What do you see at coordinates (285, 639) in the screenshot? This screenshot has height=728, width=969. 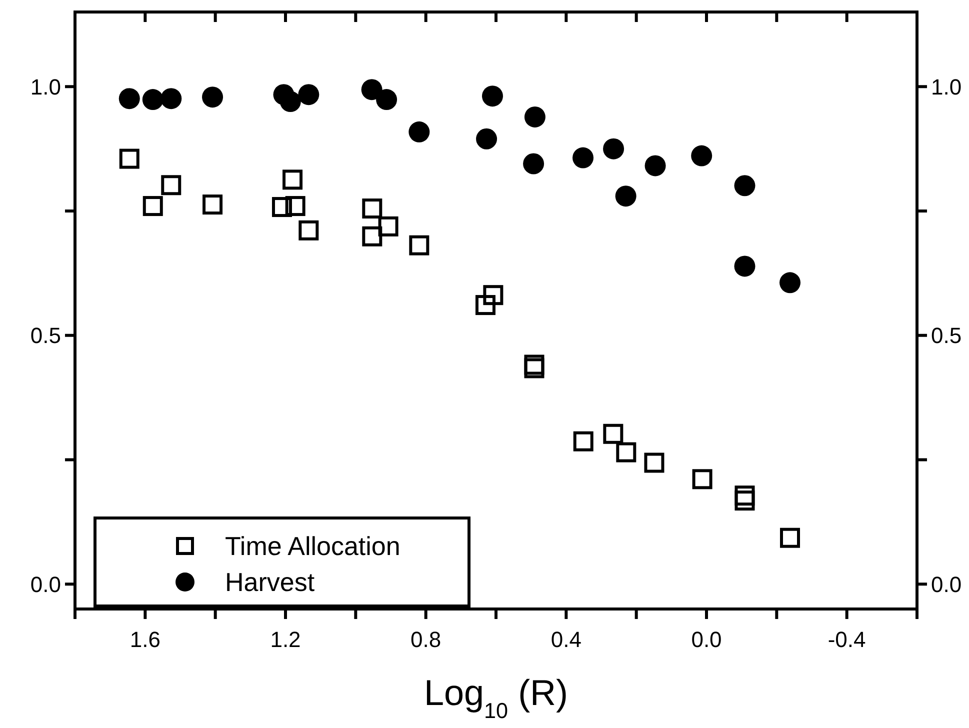 I see `x-tick-label: 1.2` at bounding box center [285, 639].